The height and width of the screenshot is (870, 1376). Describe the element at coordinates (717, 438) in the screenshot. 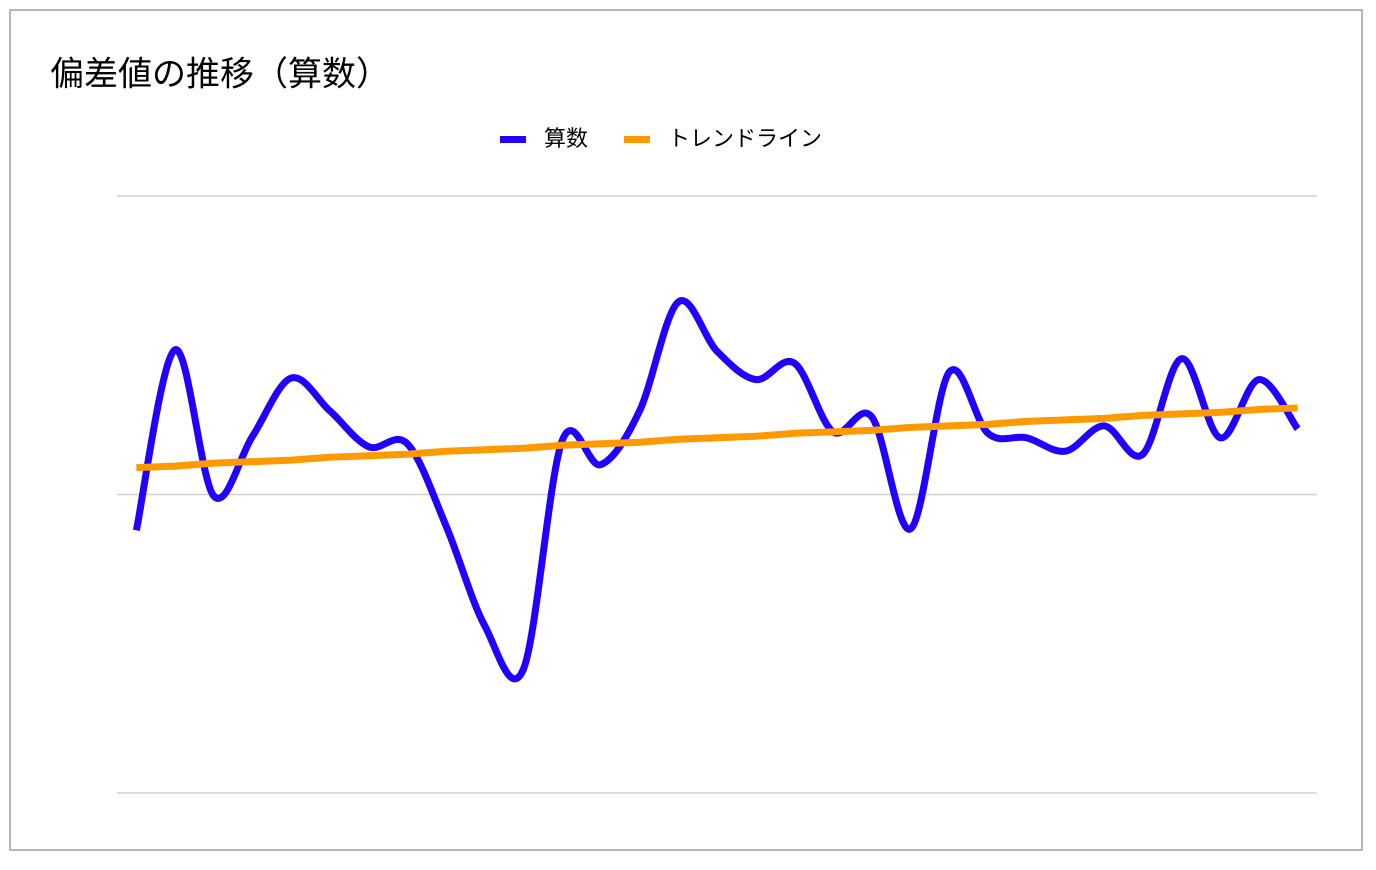

I see `data-line` at that location.